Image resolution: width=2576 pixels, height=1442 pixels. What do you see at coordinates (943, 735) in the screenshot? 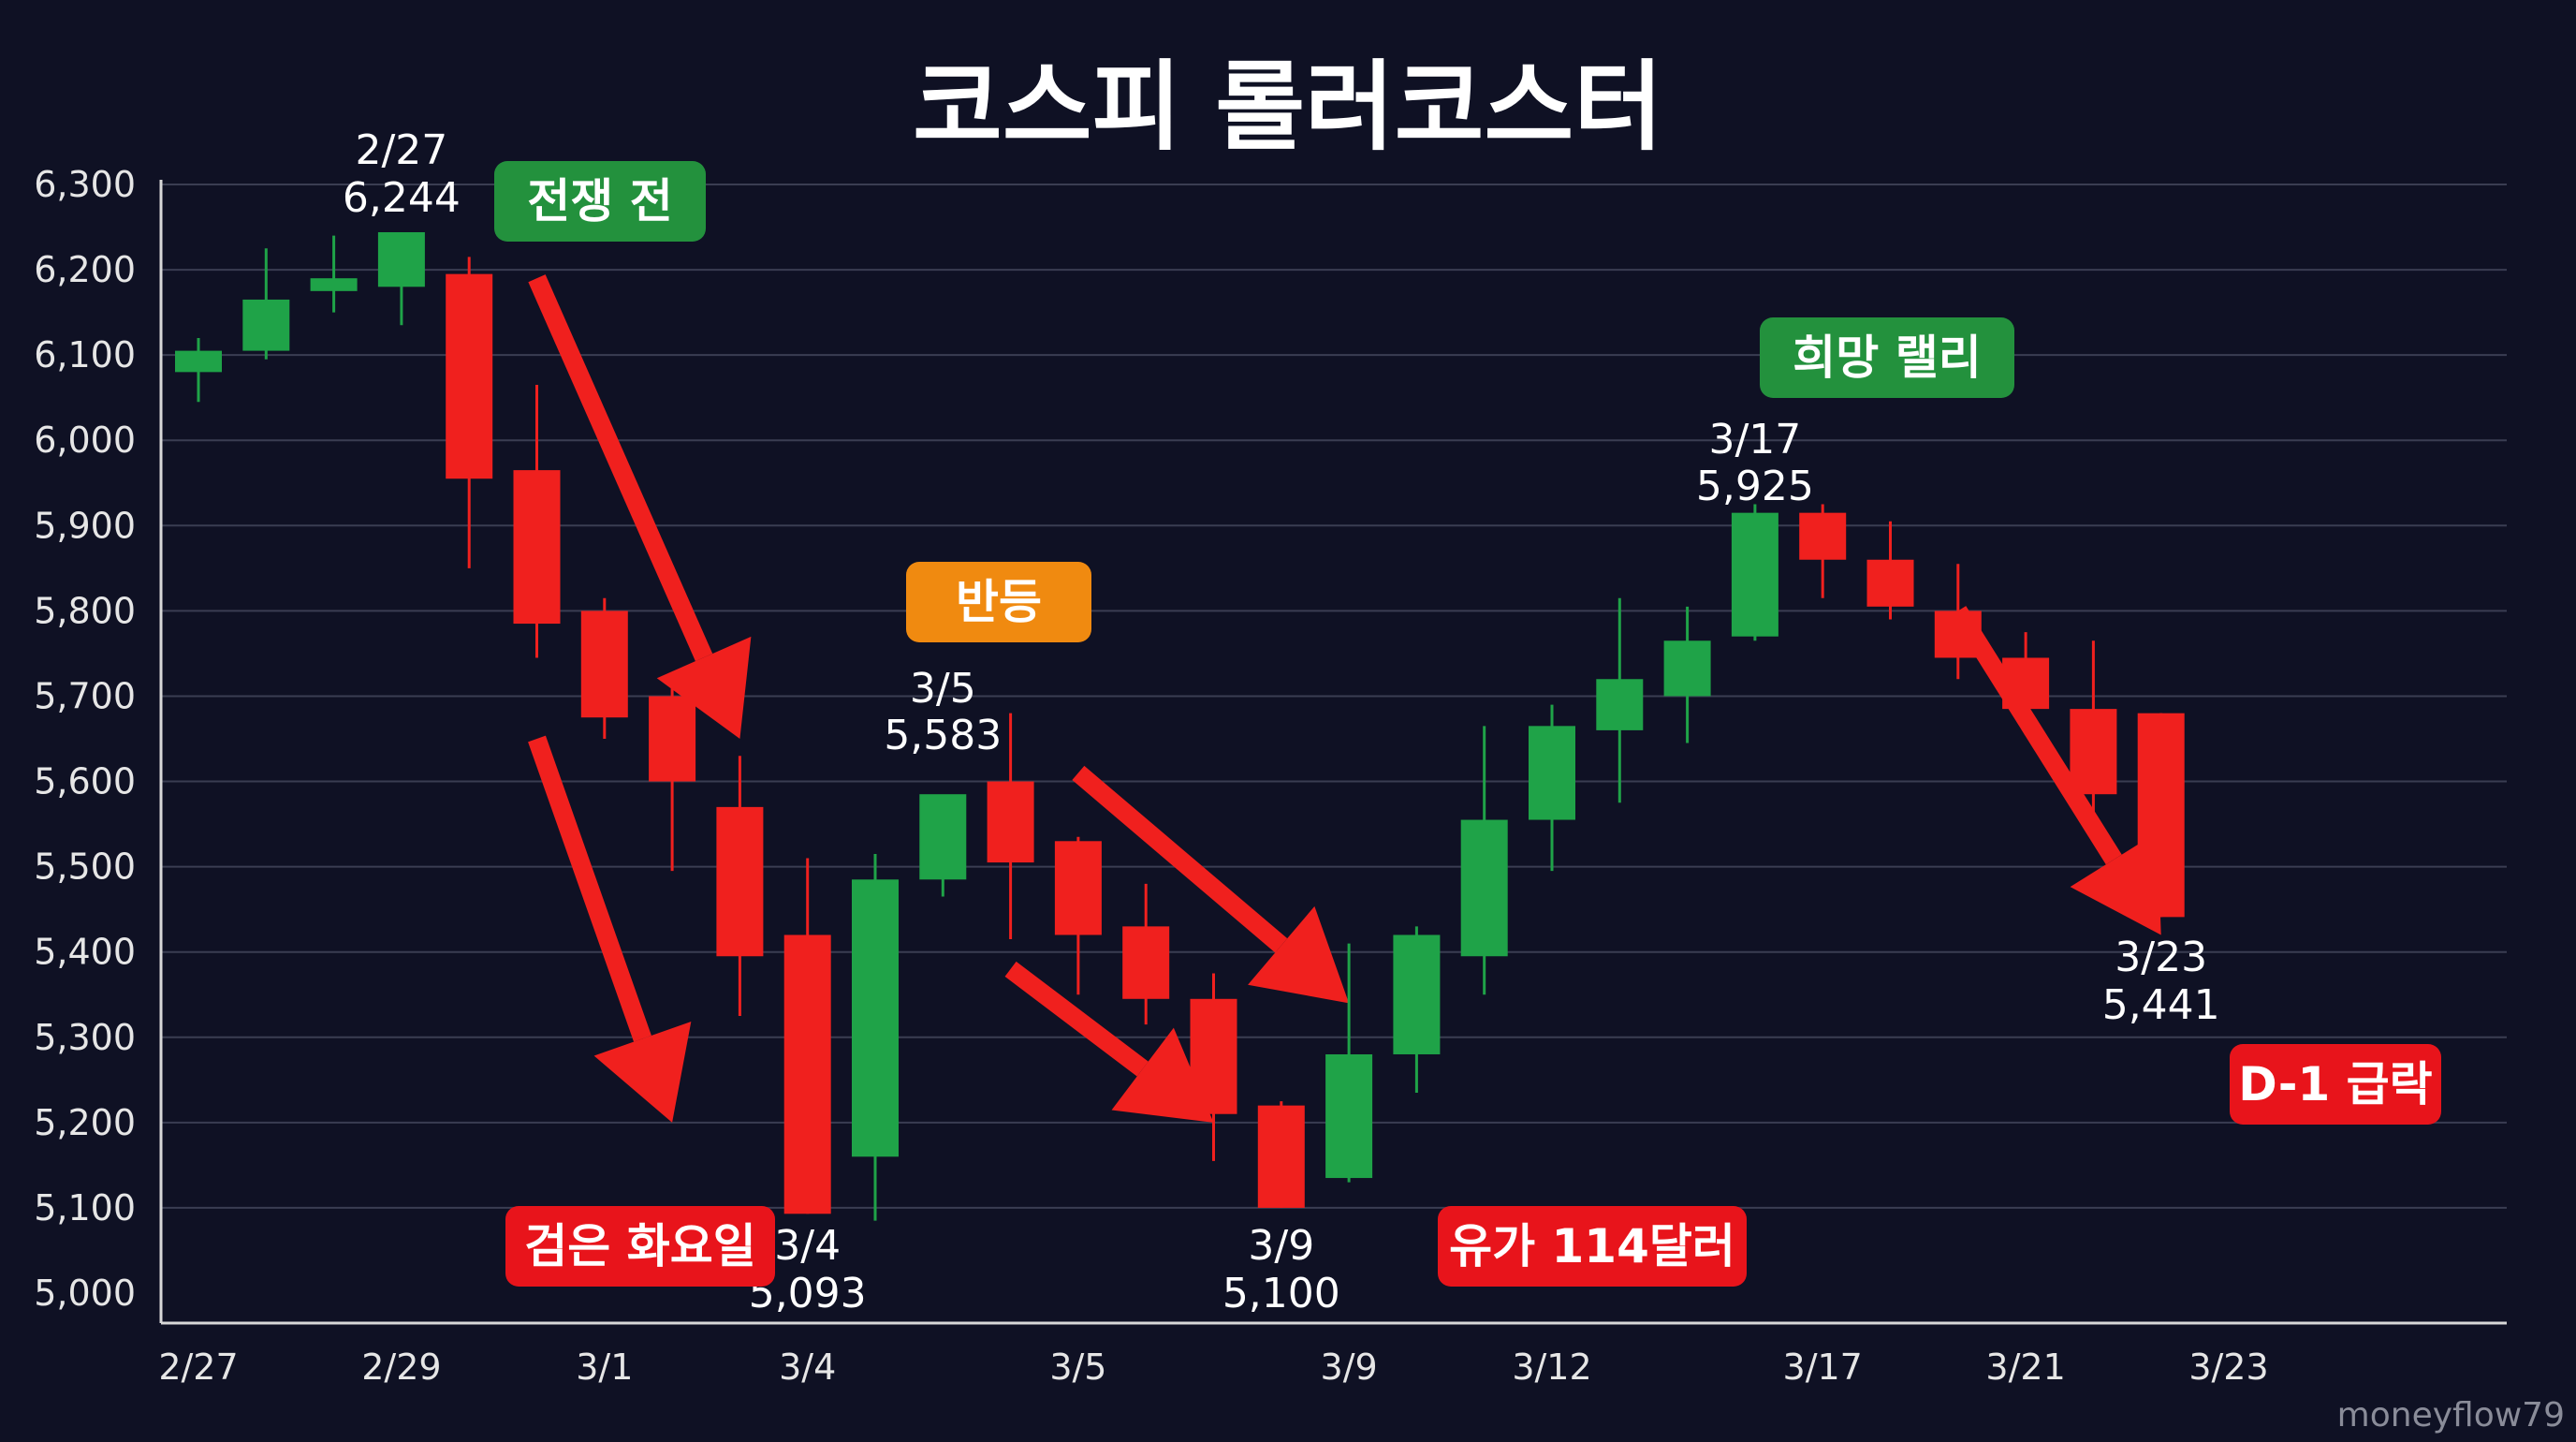
I see `annotation-value: 5,583` at bounding box center [943, 735].